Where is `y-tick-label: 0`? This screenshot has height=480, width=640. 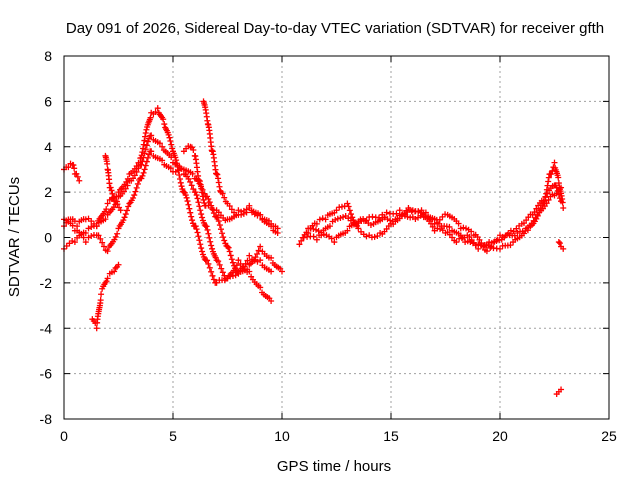
y-tick-label: 0 is located at coordinates (48, 238).